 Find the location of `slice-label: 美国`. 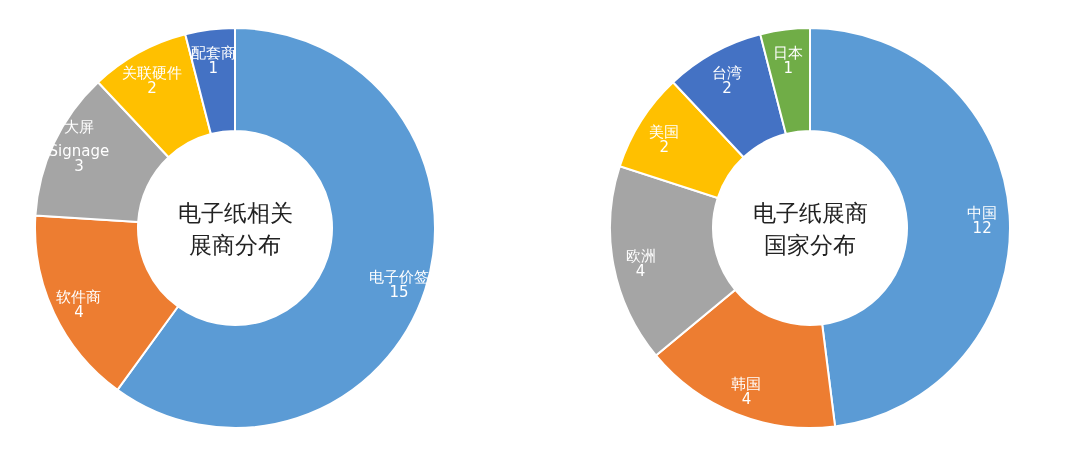

slice-label: 美国 is located at coordinates (664, 131).